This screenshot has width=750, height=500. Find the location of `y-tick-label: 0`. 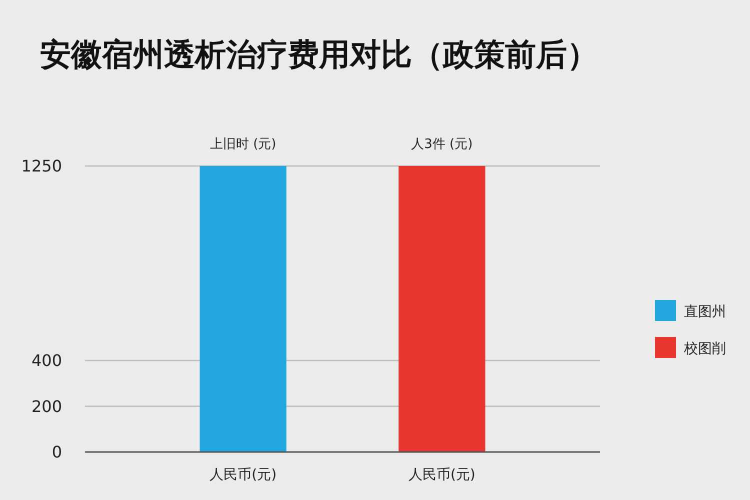

y-tick-label: 0 is located at coordinates (57, 452).